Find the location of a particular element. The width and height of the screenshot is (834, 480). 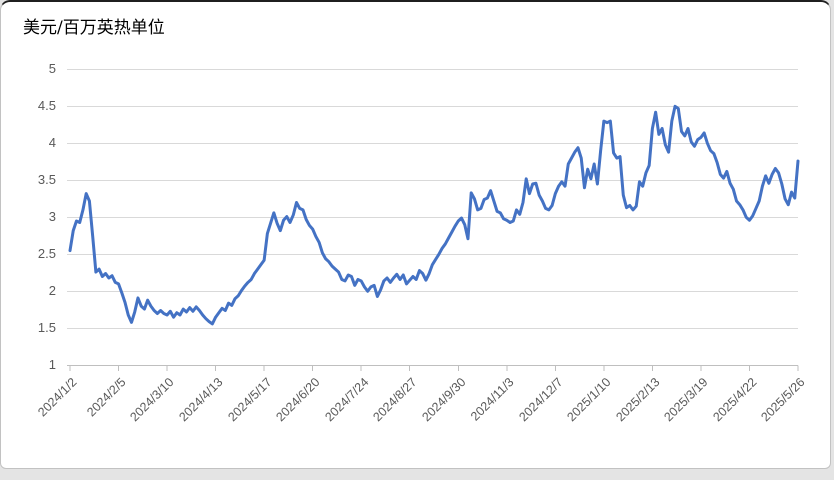

y-axis-tick-label: 4.5 is located at coordinates (46, 106).